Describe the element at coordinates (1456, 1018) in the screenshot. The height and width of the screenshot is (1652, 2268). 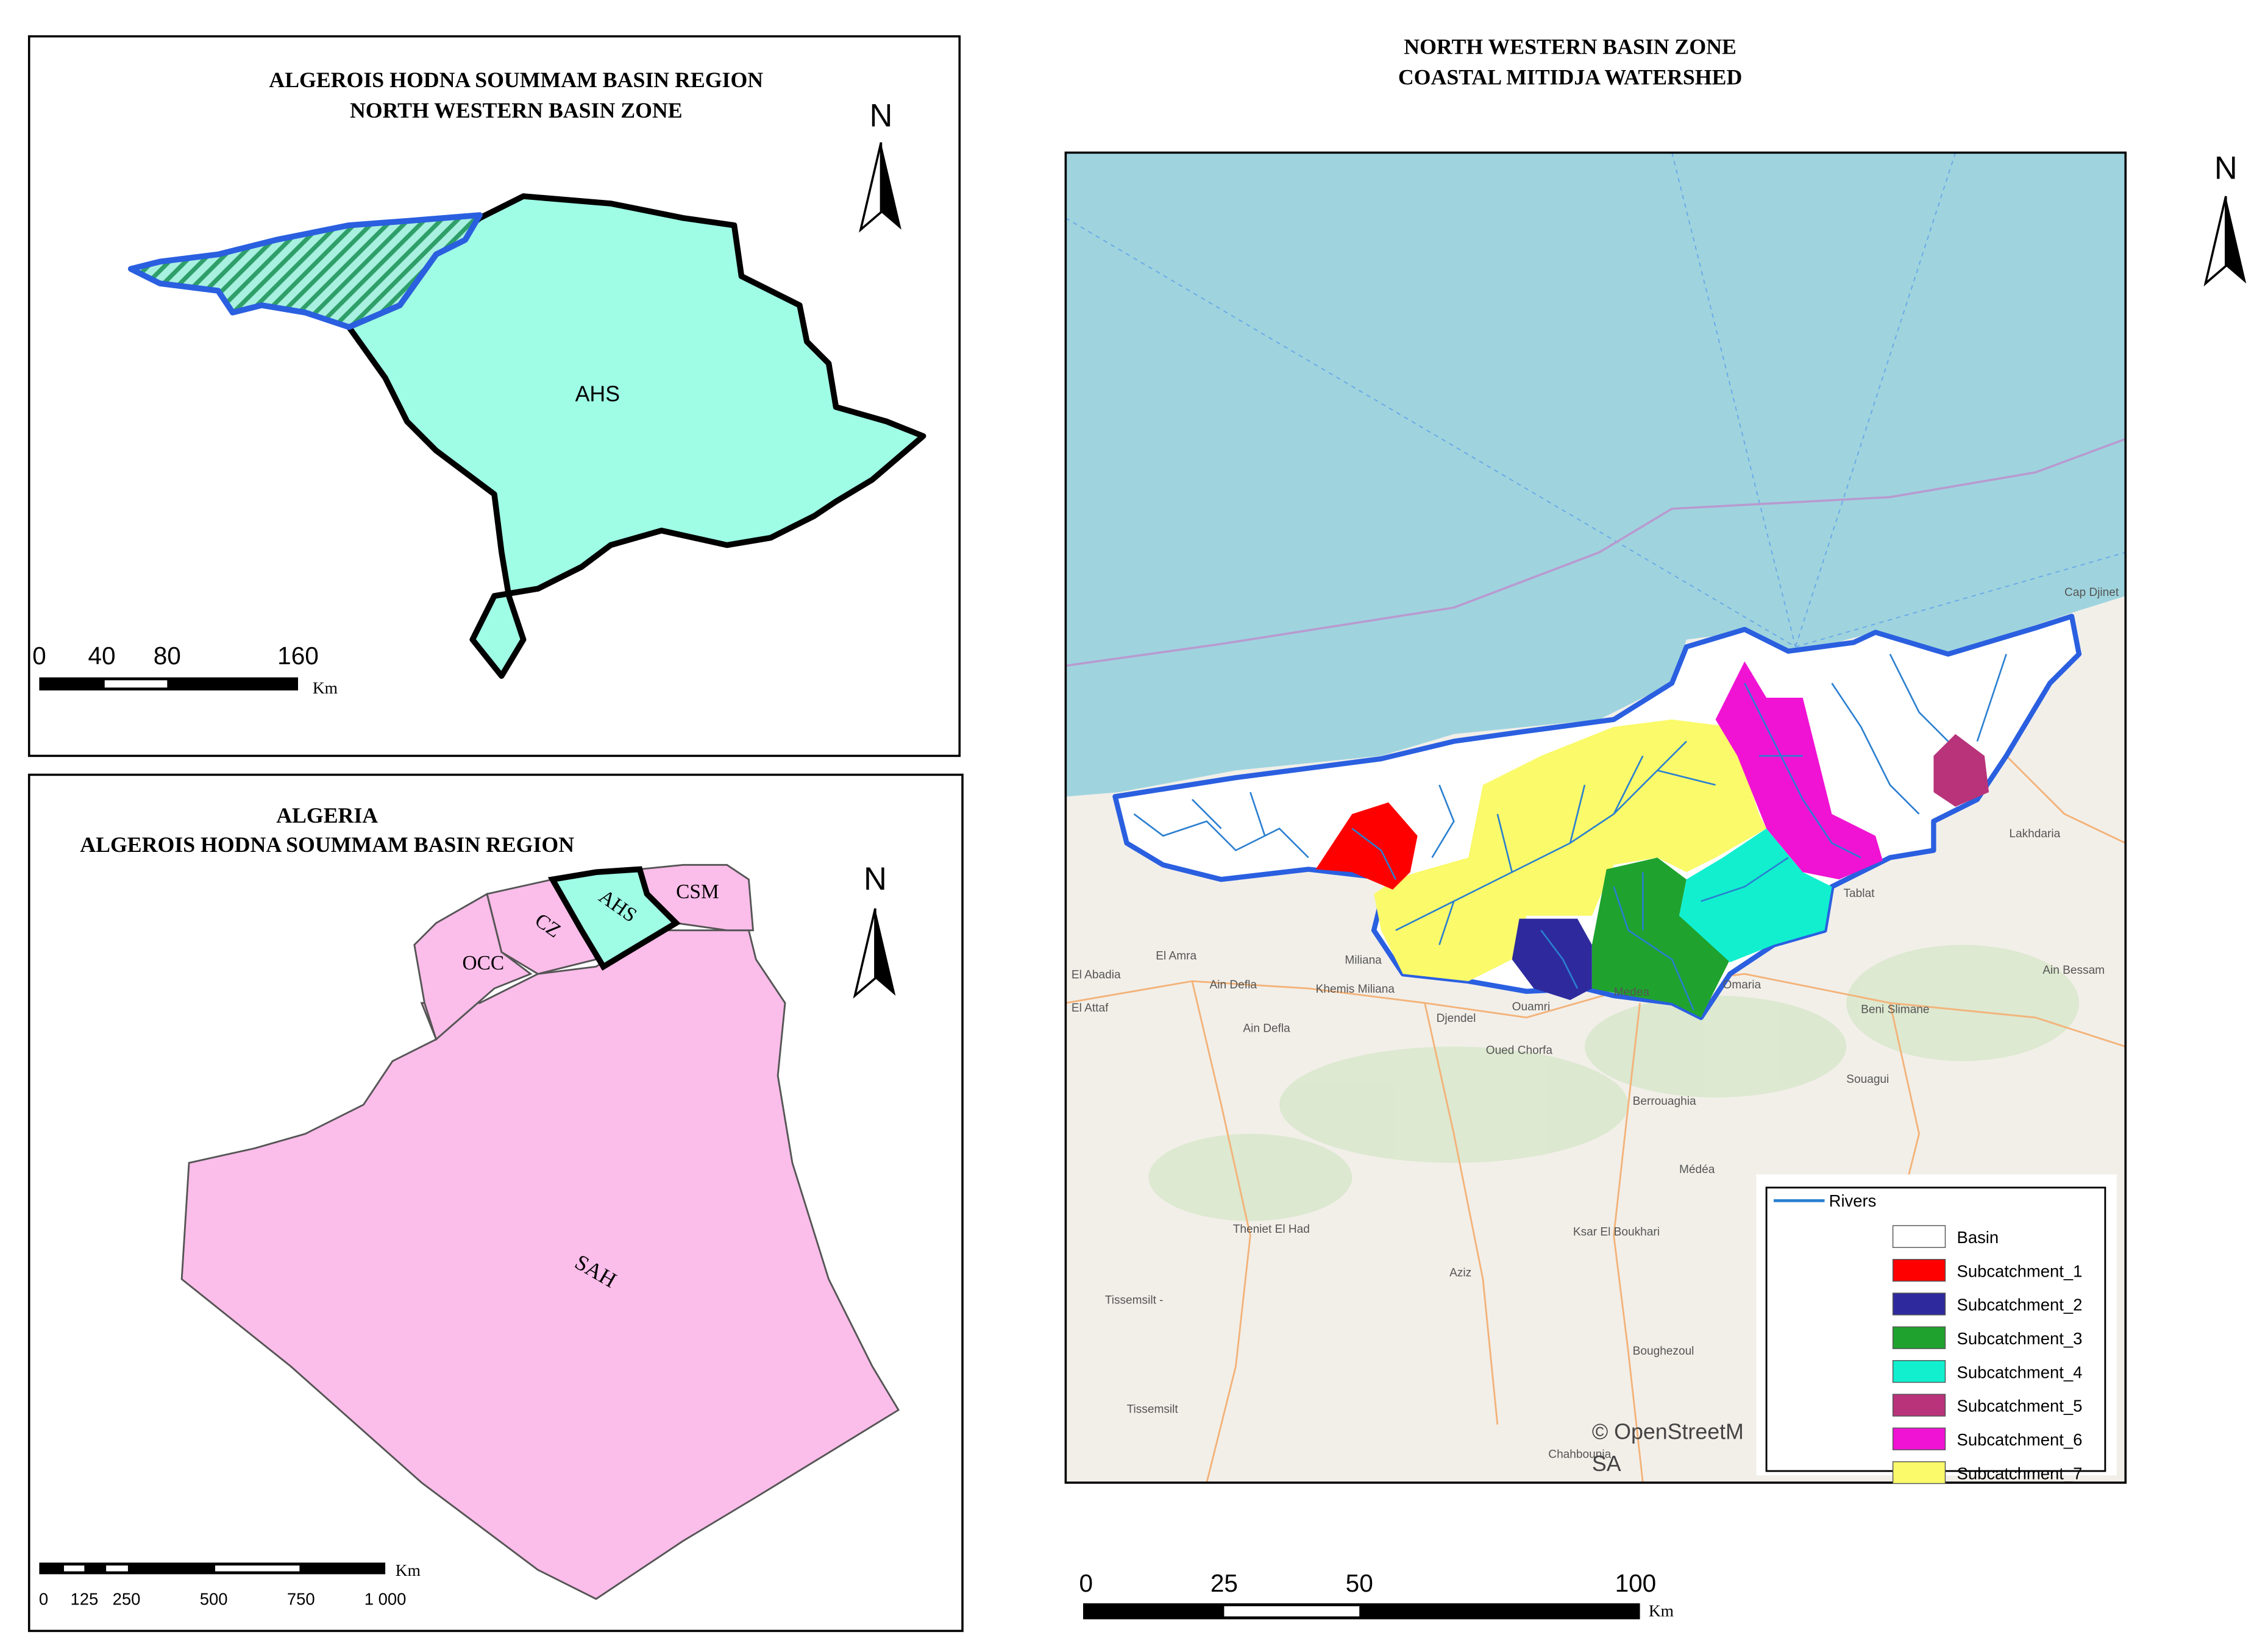
I see `place-label: Djendel` at that location.